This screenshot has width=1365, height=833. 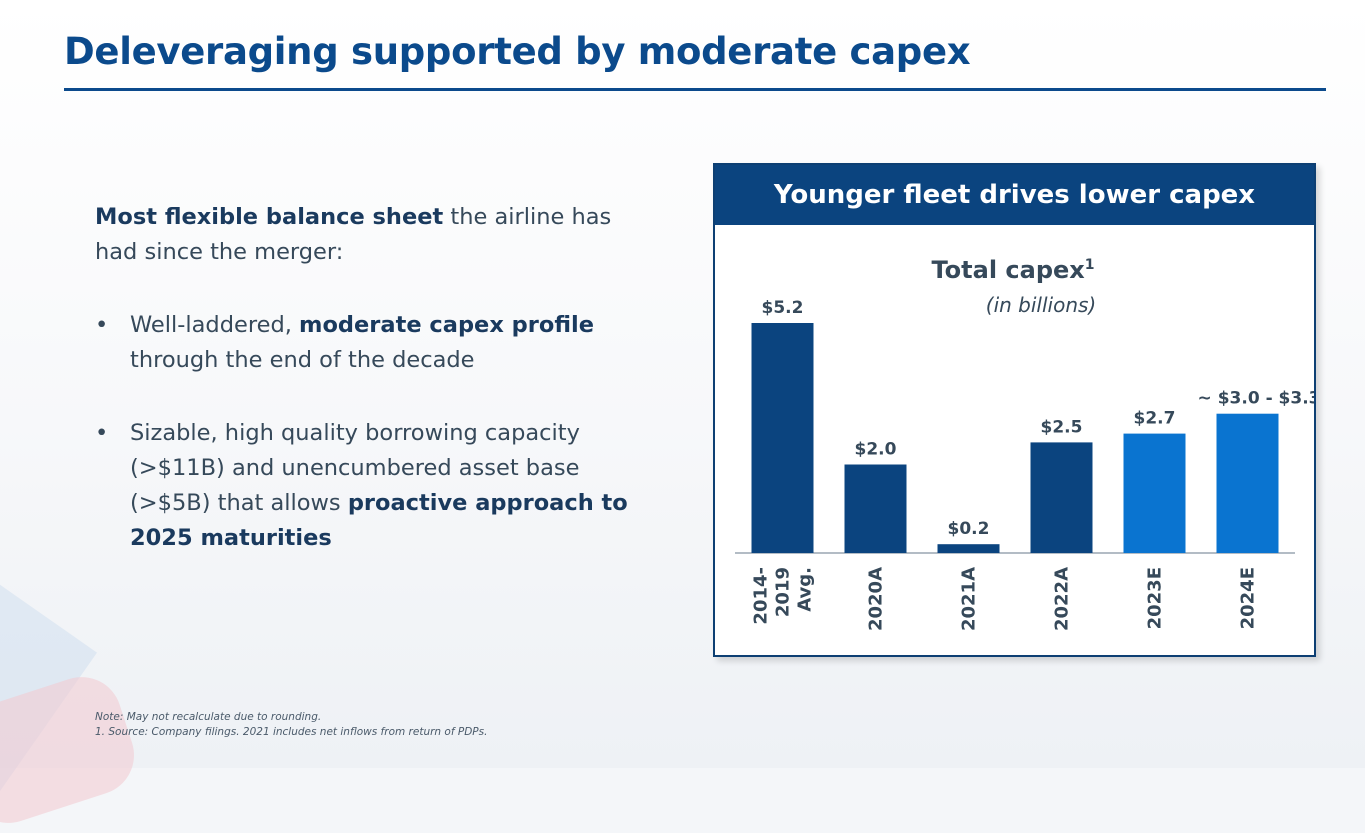 I want to click on tick-label-2: 2021A, so click(x=969, y=599).